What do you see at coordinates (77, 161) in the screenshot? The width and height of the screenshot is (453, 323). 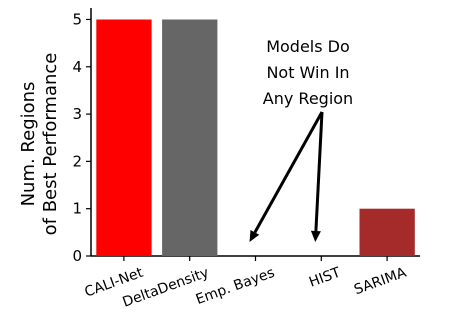 I see `y-tick-label: 2` at bounding box center [77, 161].